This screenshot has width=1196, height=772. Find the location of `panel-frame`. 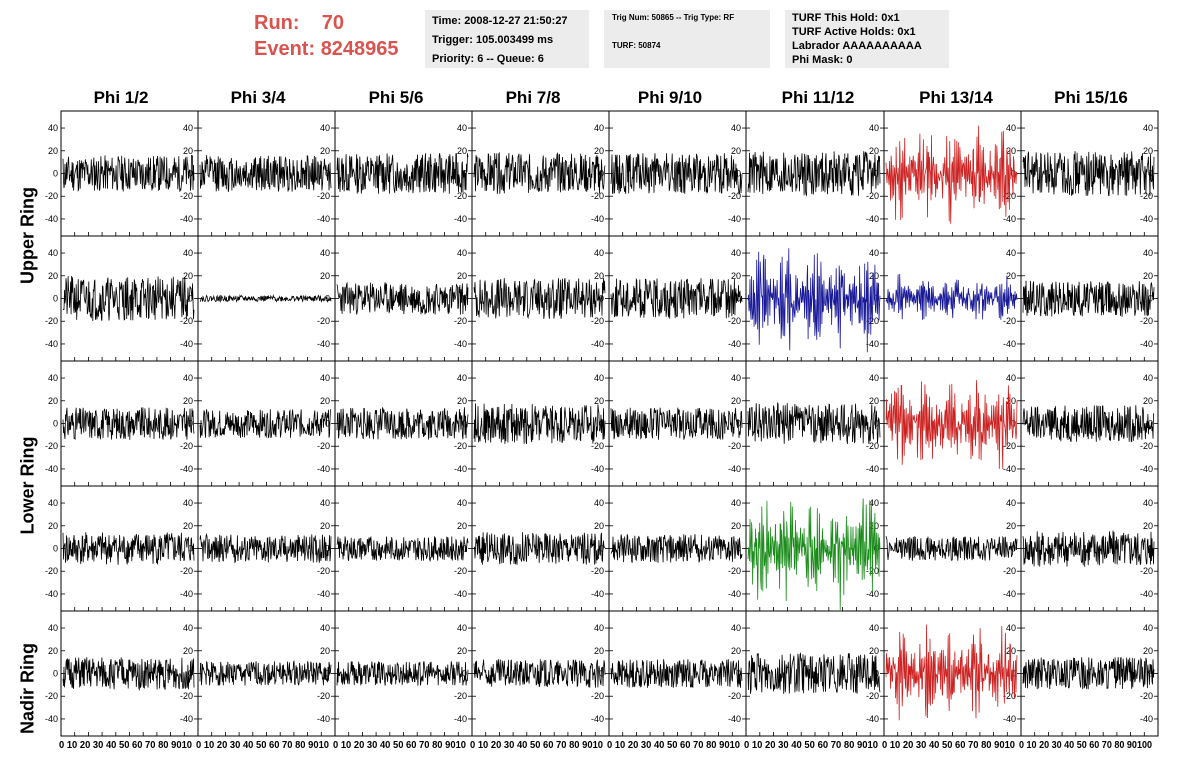

panel-frame is located at coordinates (403, 423).